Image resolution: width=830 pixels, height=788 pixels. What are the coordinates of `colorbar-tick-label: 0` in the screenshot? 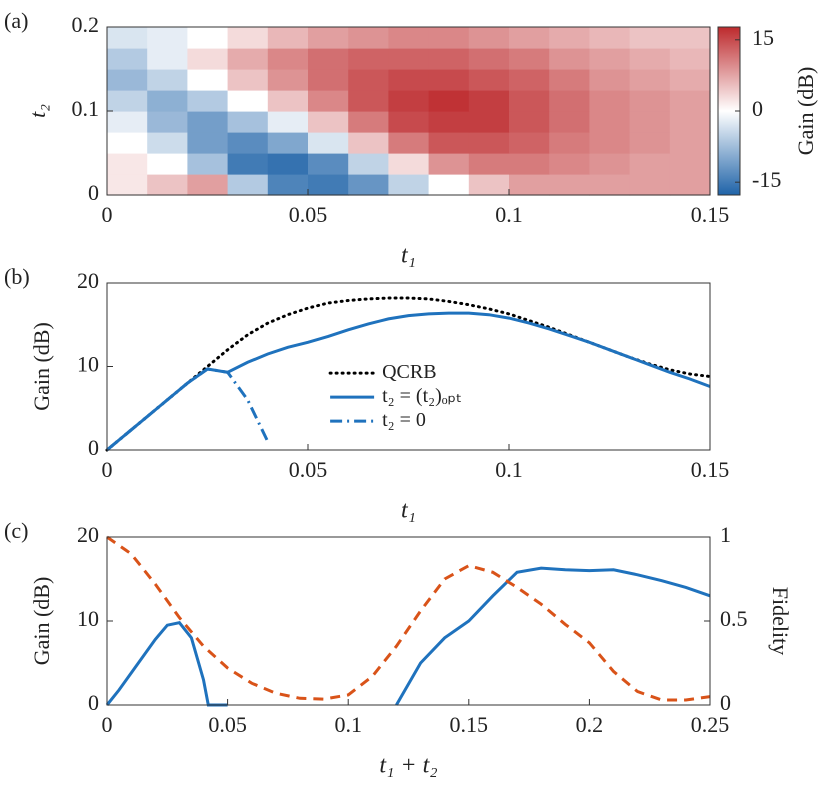 It's located at (757, 108).